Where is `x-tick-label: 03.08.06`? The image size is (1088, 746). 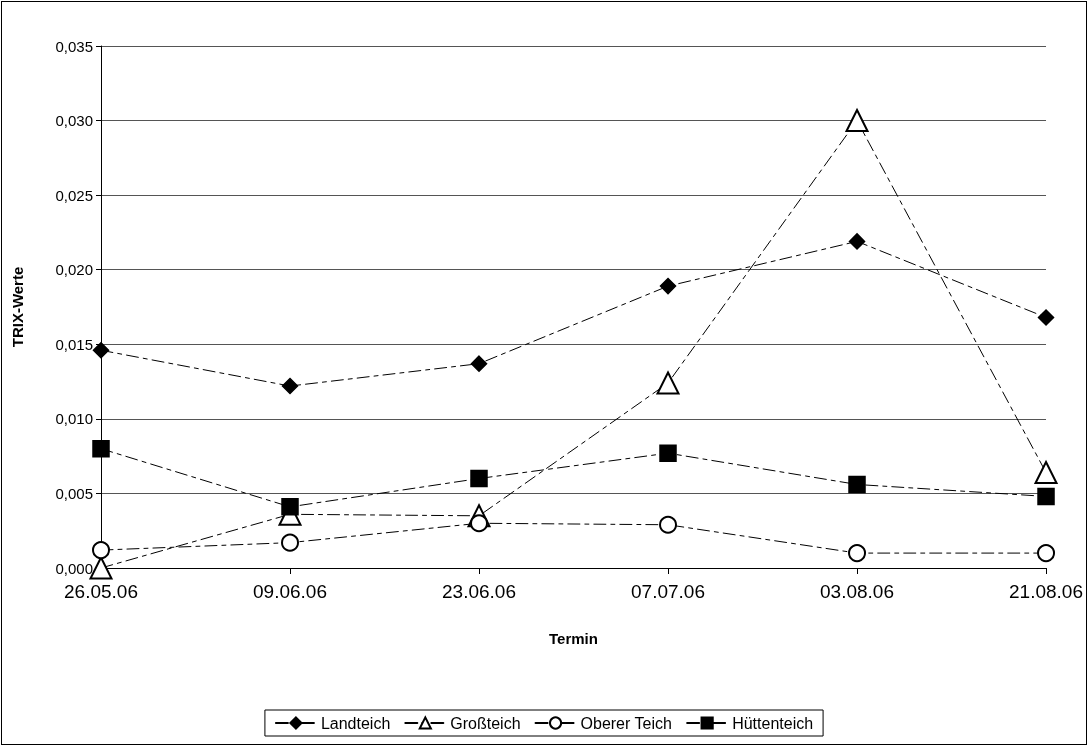 x-tick-label: 03.08.06 is located at coordinates (857, 591).